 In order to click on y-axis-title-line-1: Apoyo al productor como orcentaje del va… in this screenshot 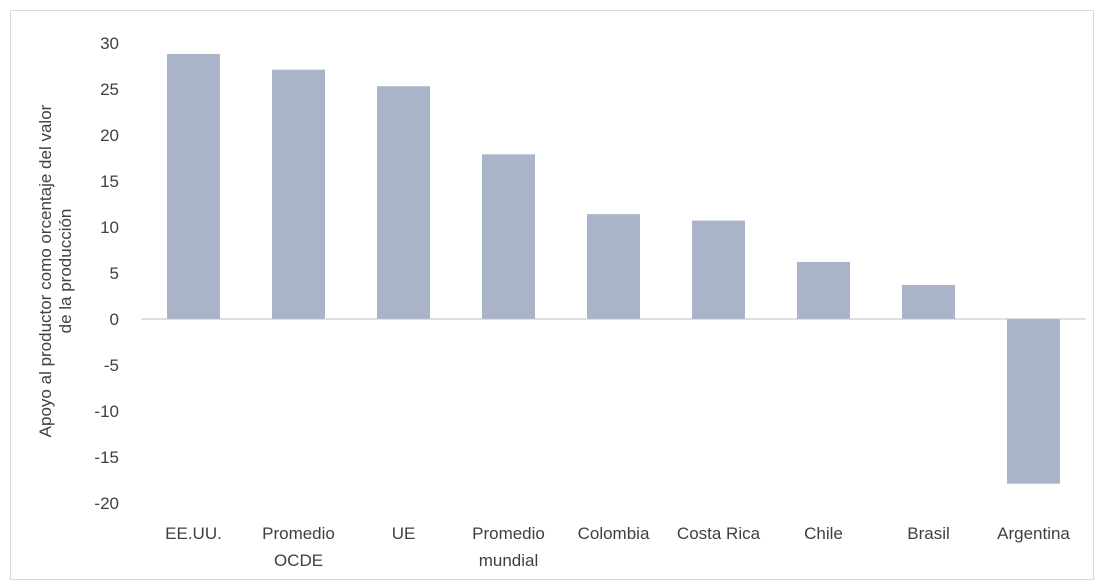, I will do `click(45, 270)`.